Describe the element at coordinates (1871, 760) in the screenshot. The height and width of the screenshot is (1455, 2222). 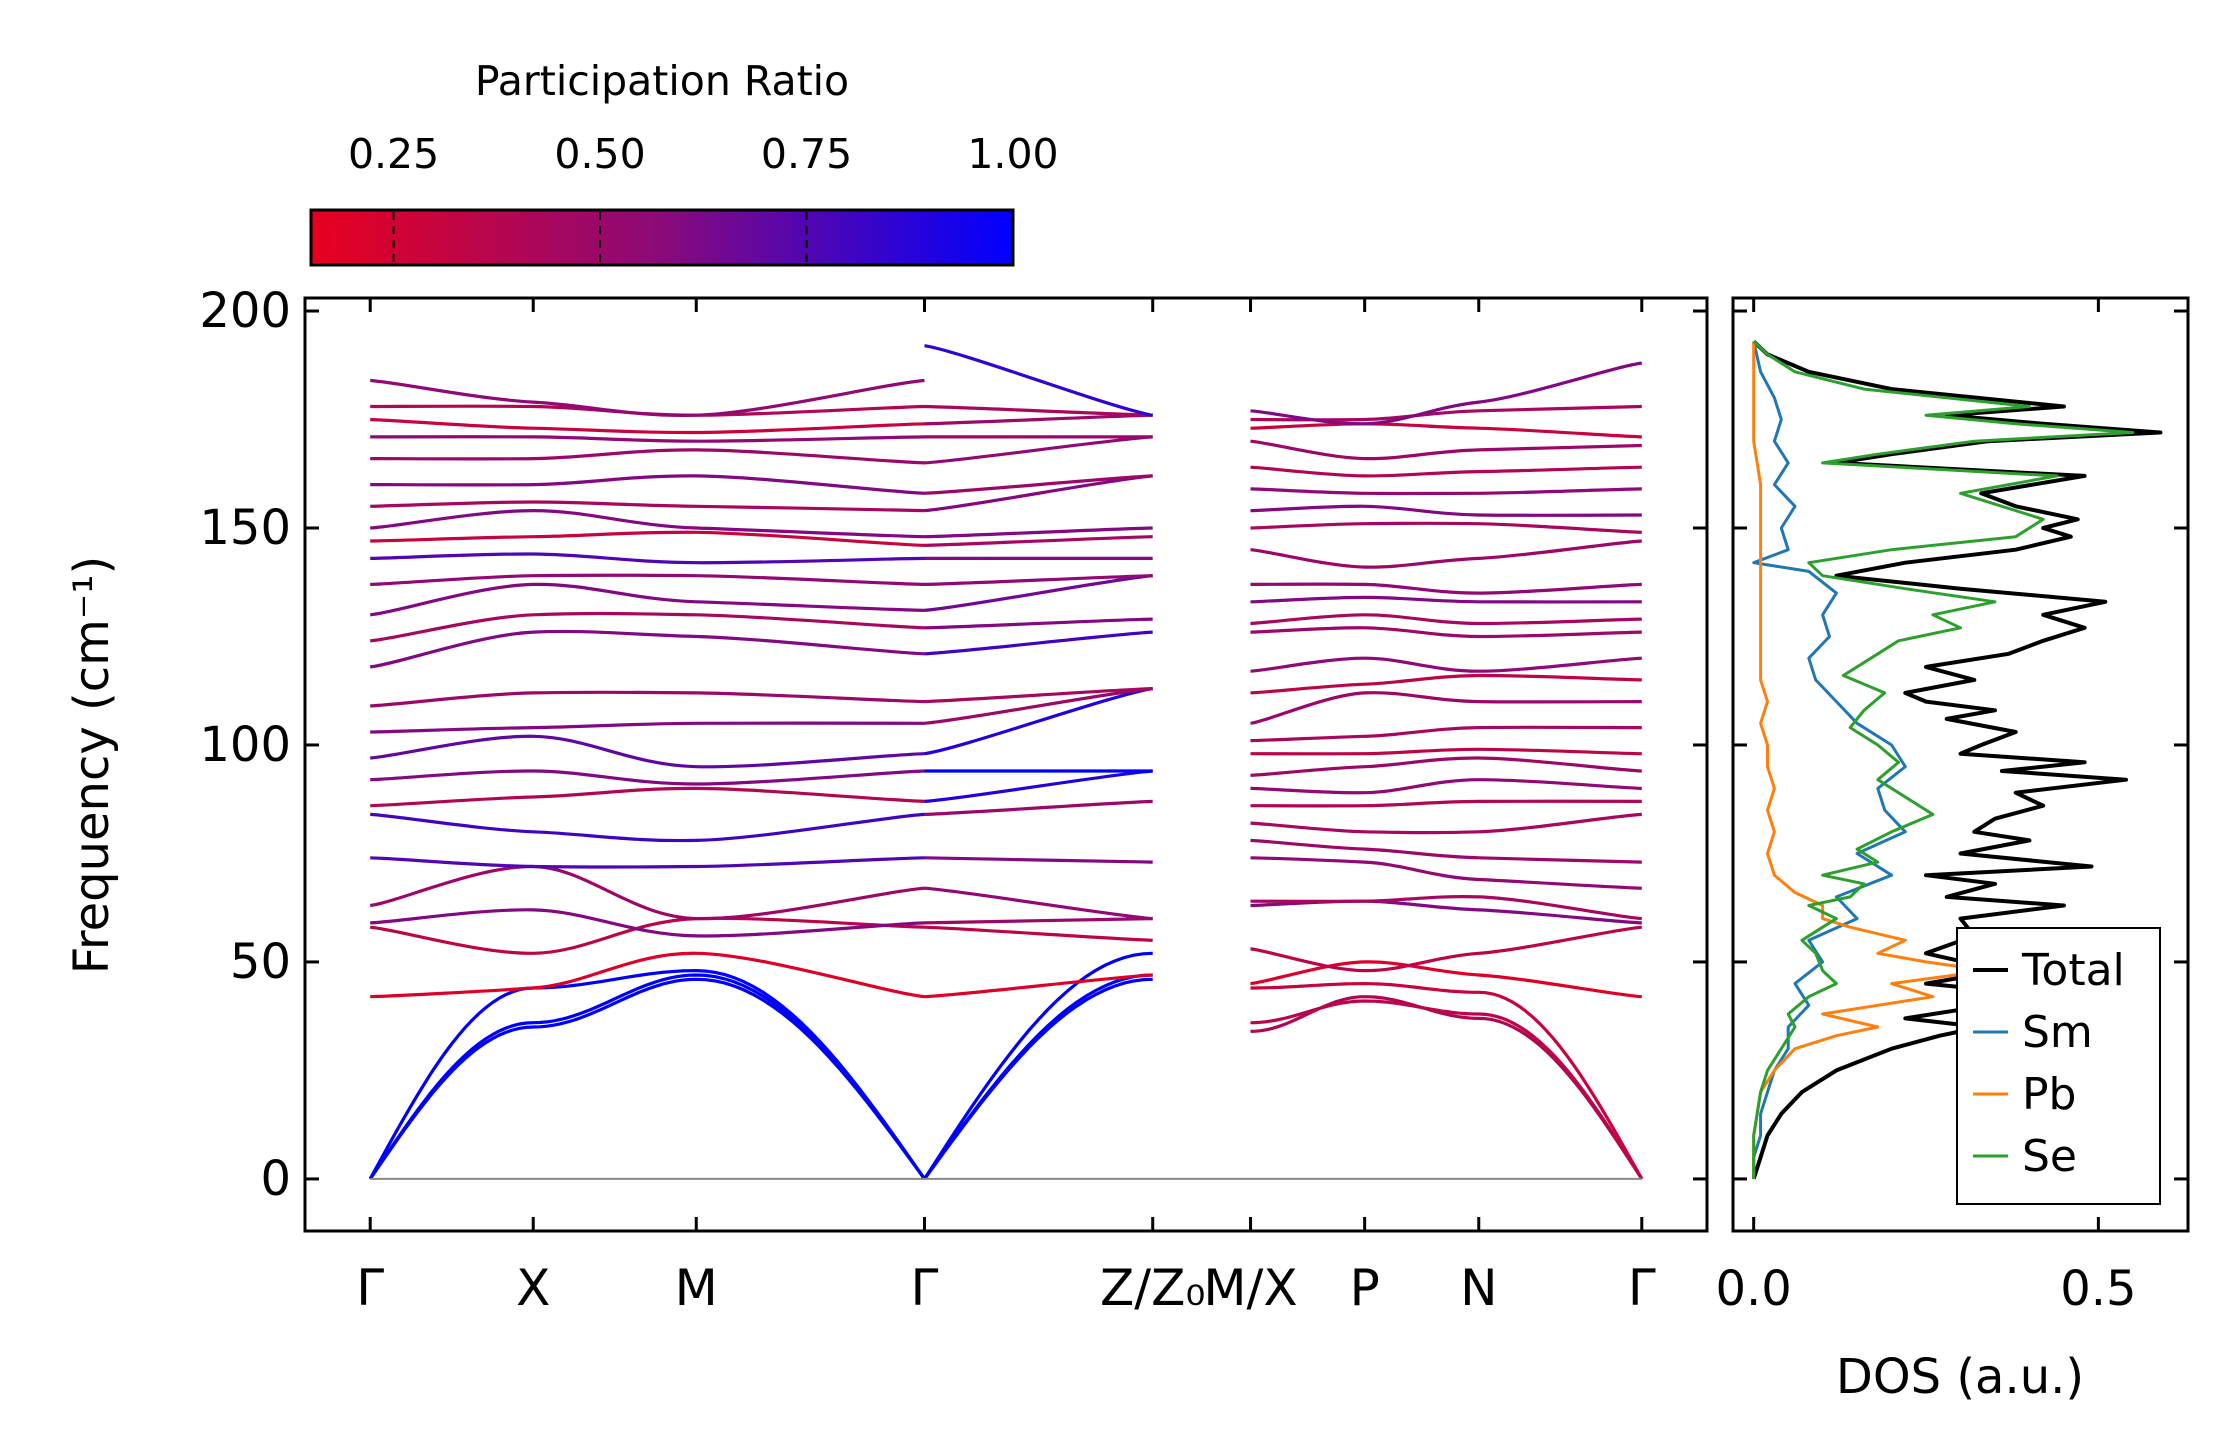
I see `dos-line-pb` at that location.